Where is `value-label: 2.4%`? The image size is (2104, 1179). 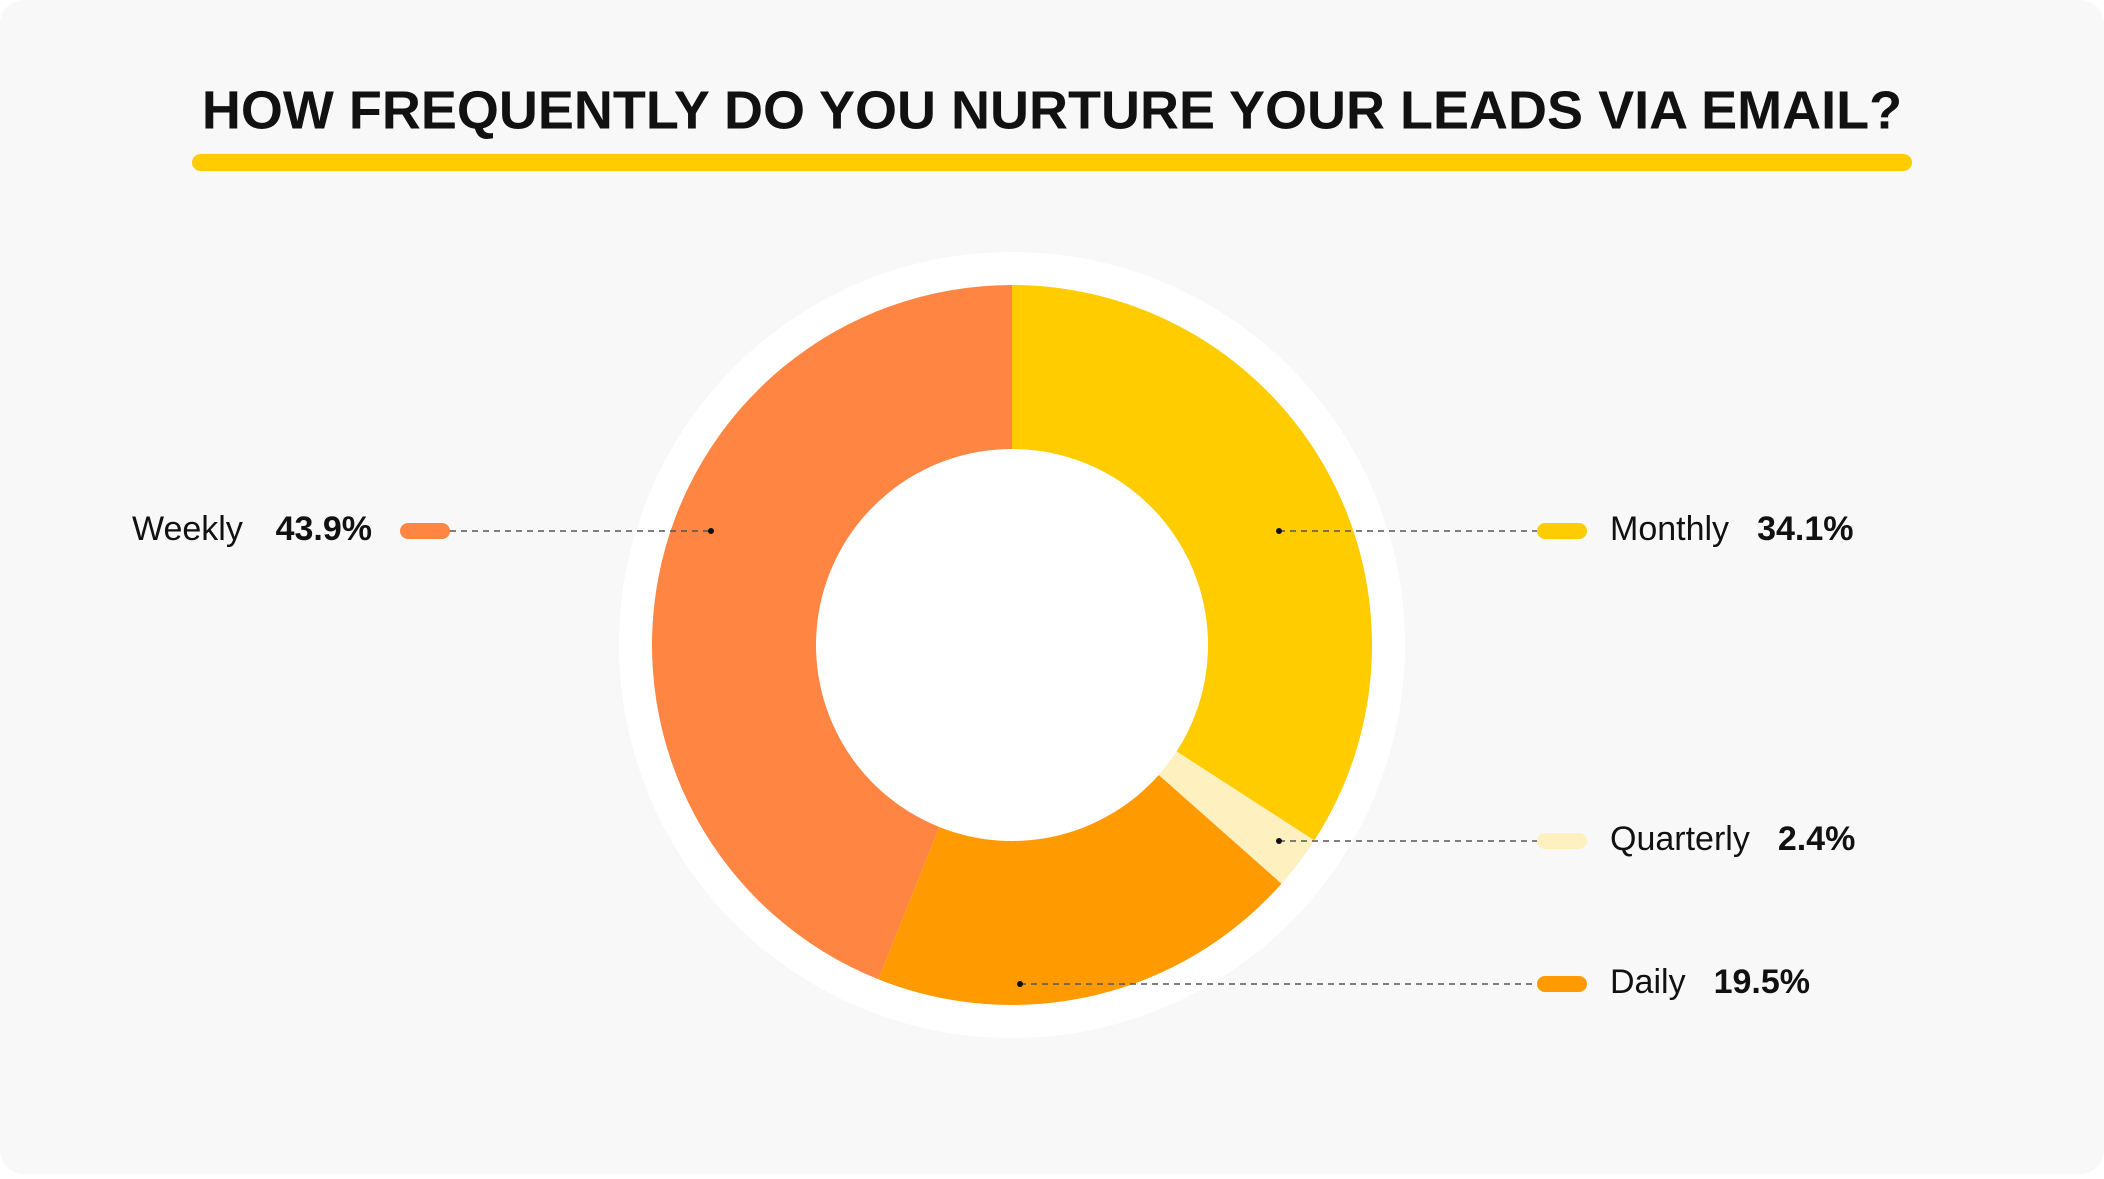
value-label: 2.4% is located at coordinates (1817, 839).